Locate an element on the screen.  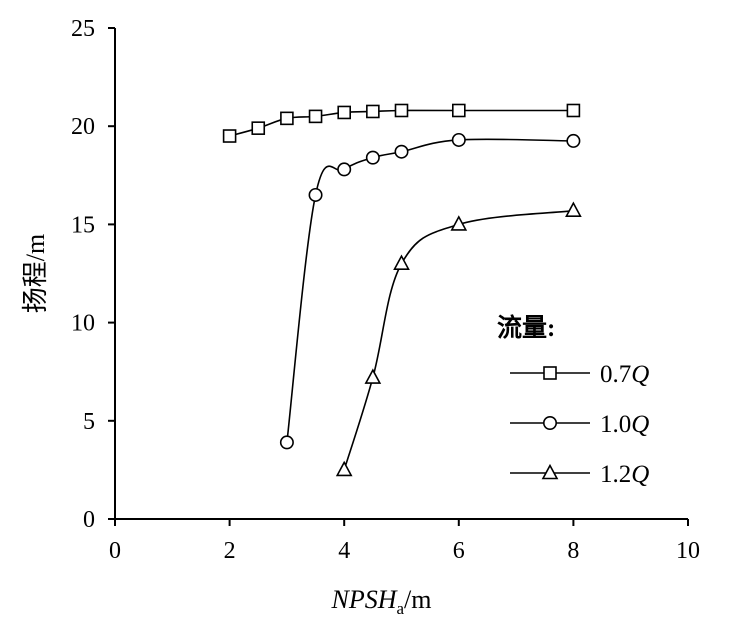
y-tick-label: 10 is located at coordinates (83, 324).